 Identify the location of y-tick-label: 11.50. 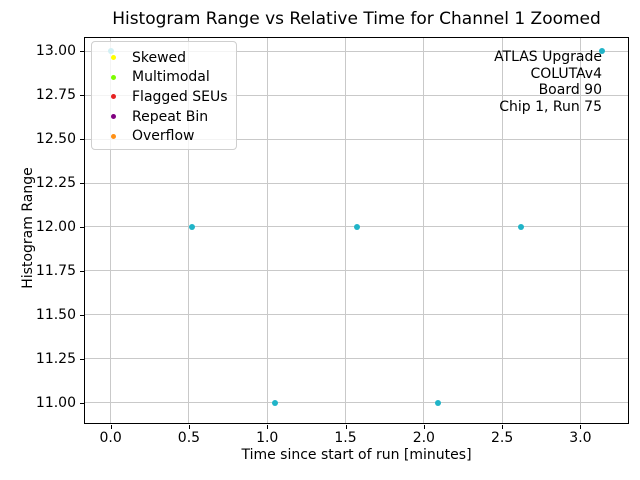
(55, 314).